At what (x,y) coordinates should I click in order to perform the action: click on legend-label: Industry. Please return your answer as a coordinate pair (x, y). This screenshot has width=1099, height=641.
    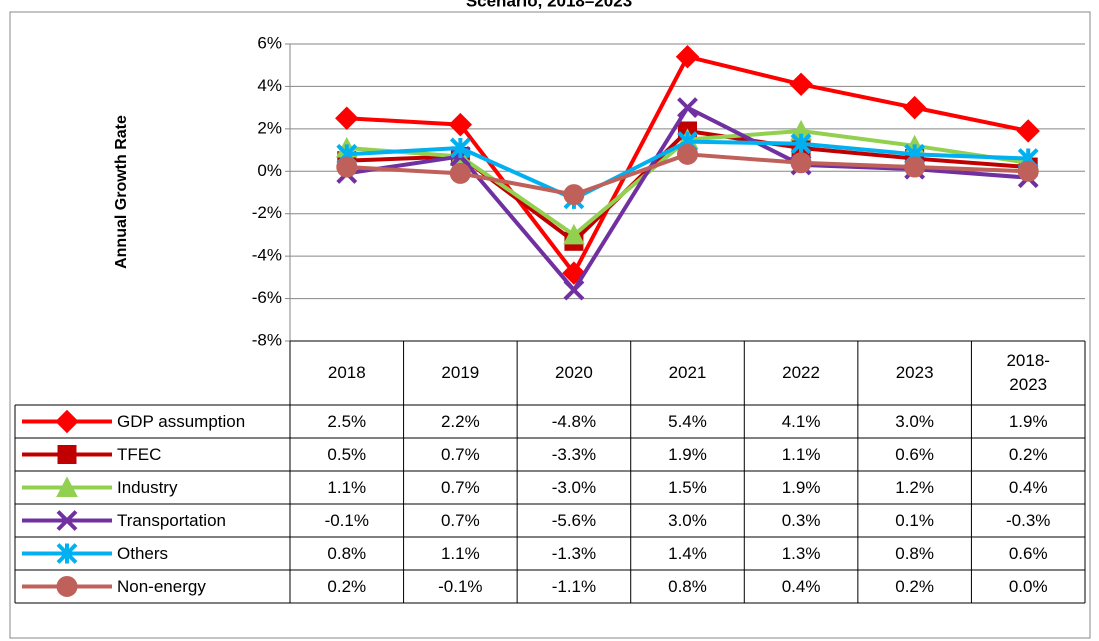
    Looking at the image, I should click on (202, 487).